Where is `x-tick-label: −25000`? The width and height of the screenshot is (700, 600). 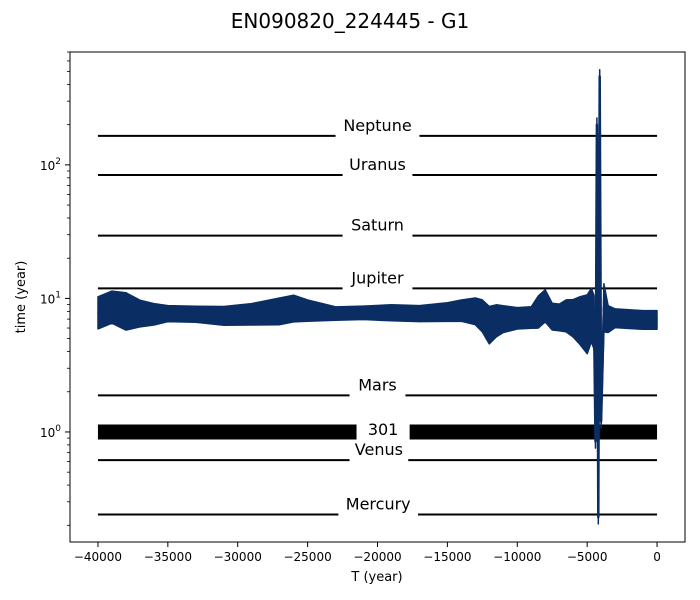 x-tick-label: −25000 is located at coordinates (307, 557).